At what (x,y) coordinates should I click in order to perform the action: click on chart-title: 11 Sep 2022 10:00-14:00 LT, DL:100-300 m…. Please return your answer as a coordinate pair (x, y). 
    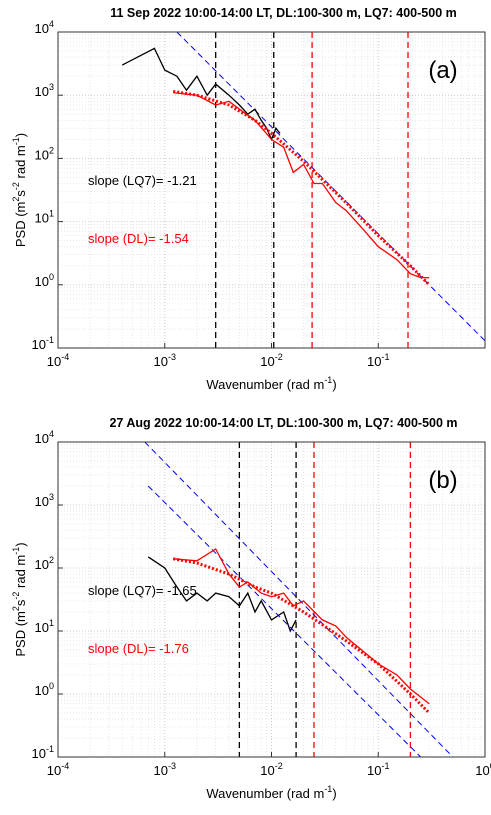
    Looking at the image, I should click on (283, 13).